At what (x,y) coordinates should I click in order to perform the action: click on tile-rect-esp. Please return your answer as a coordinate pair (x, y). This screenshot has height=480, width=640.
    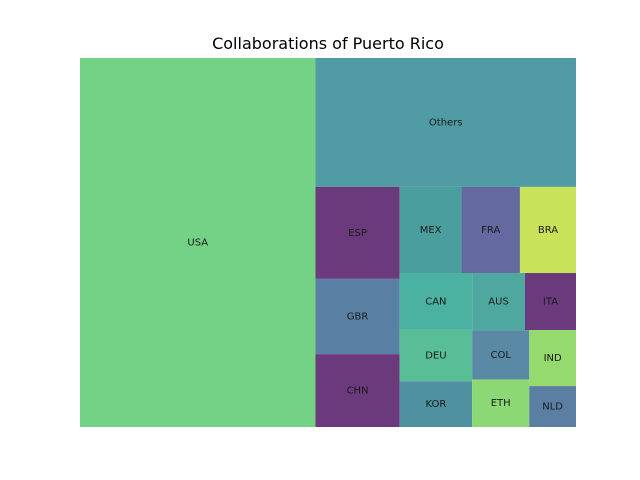
    Looking at the image, I should click on (357, 232).